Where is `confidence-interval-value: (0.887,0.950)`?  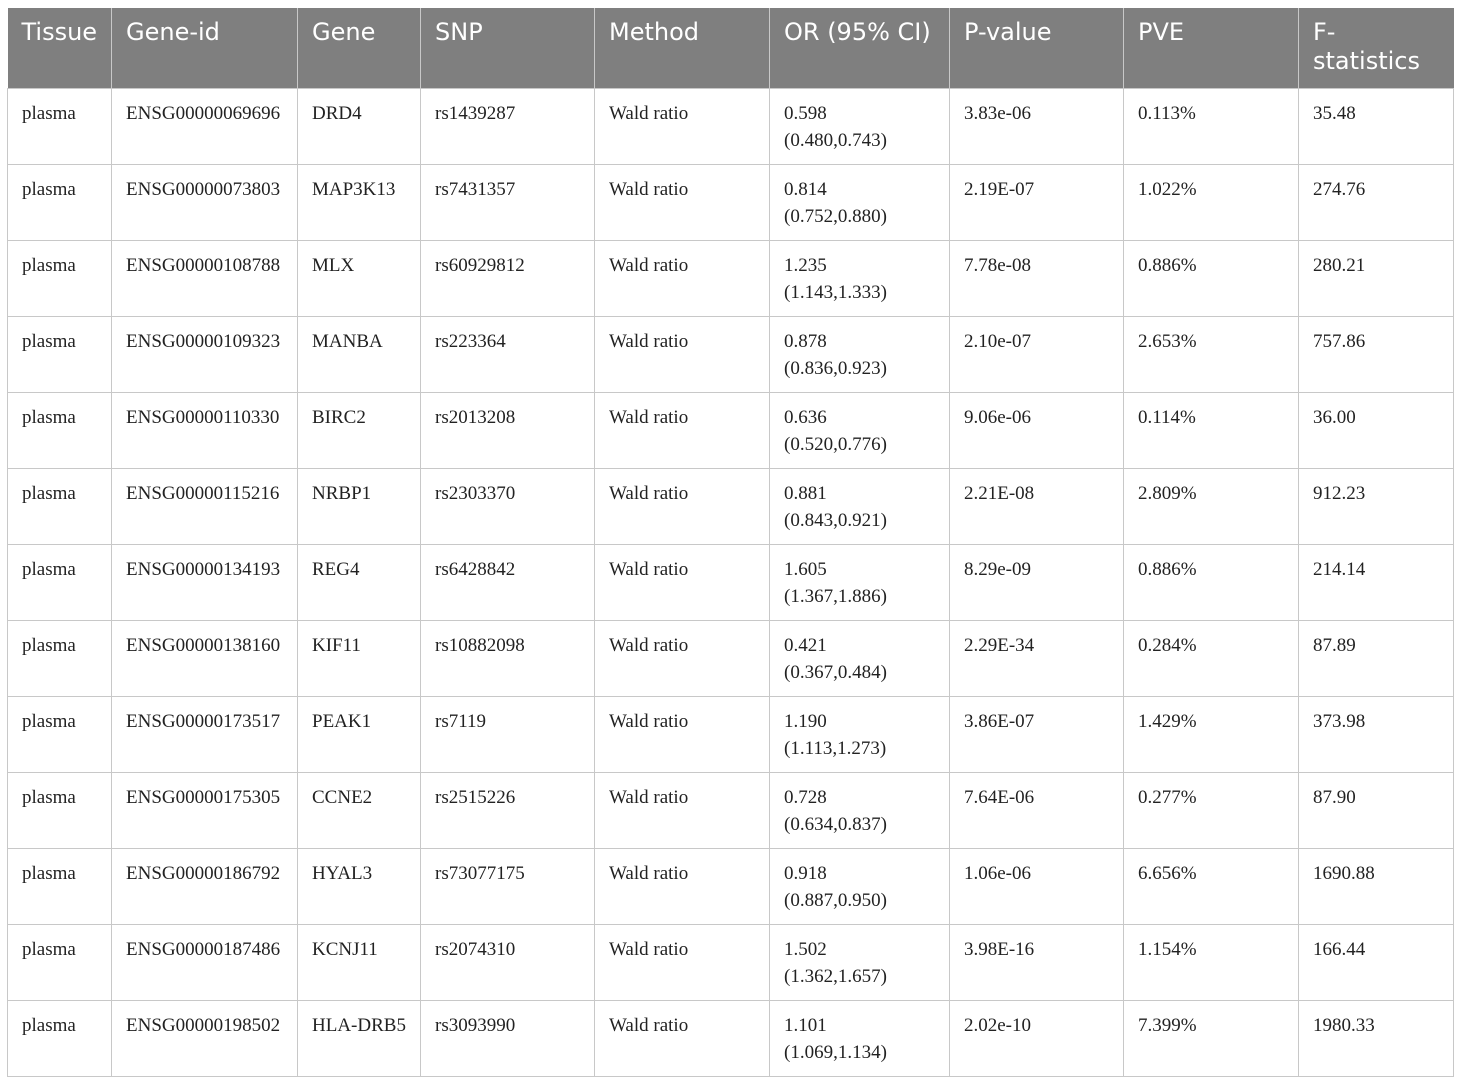
confidence-interval-value: (0.887,0.950) is located at coordinates (835, 900).